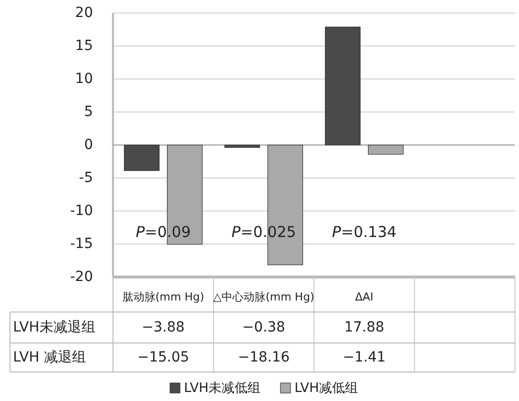 The height and width of the screenshot is (401, 519). I want to click on data-label: −0.38, so click(264, 328).